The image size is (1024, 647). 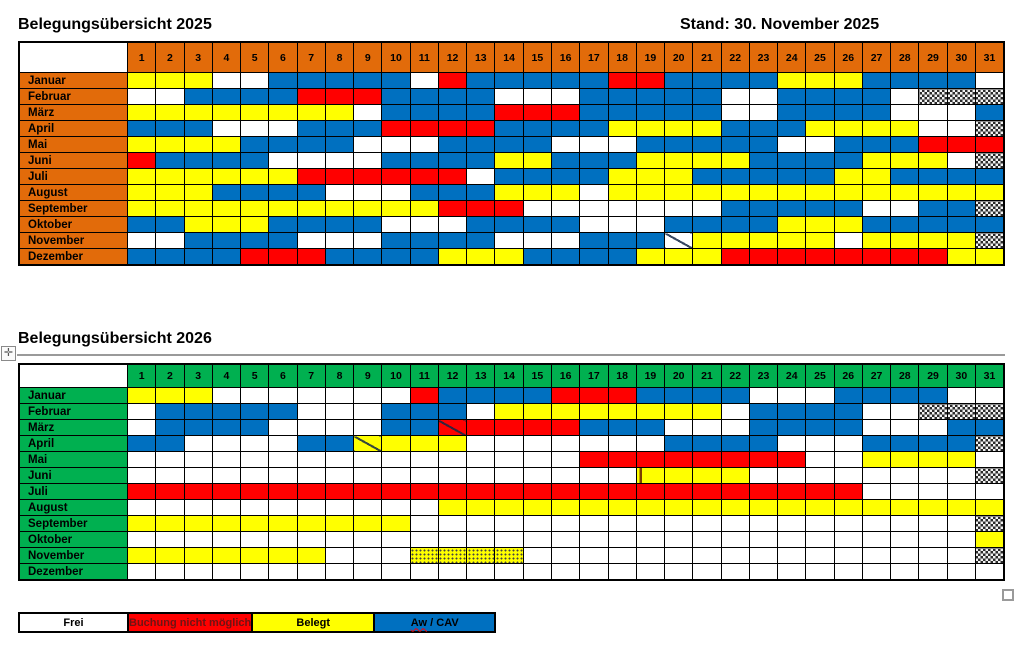 What do you see at coordinates (73, 459) in the screenshot?
I see `month-label: Mai` at bounding box center [73, 459].